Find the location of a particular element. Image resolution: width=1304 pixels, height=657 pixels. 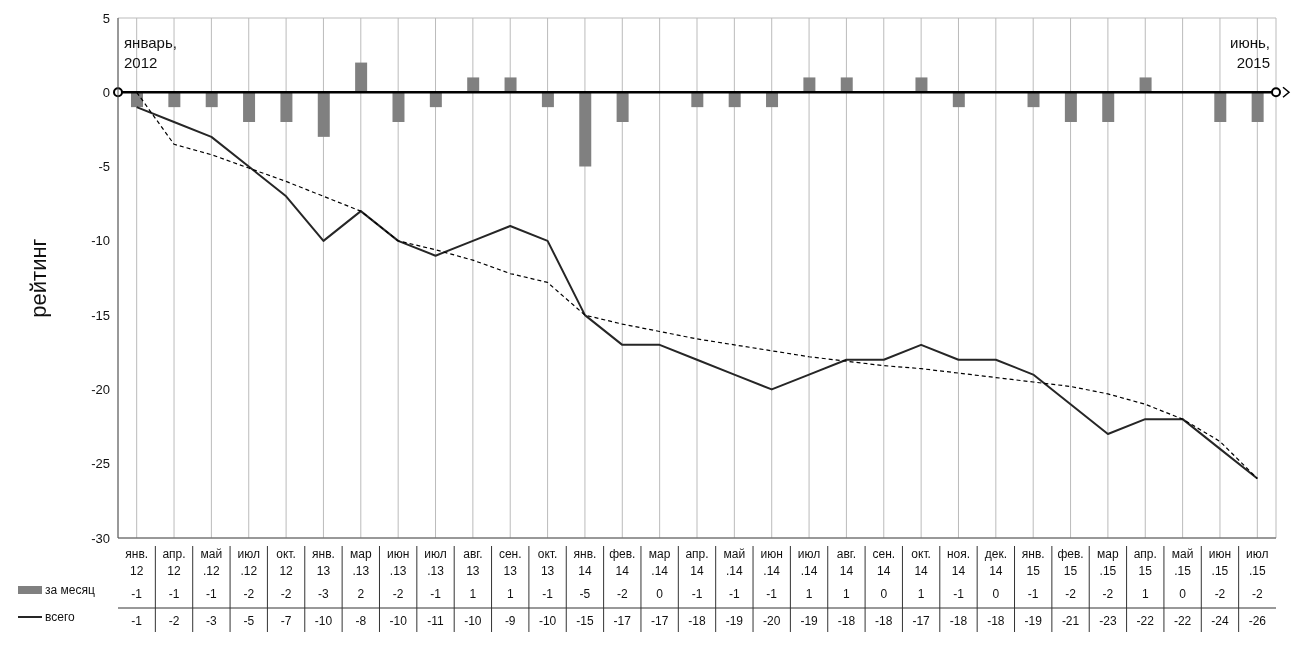

data-label: -8 is located at coordinates (361, 621).